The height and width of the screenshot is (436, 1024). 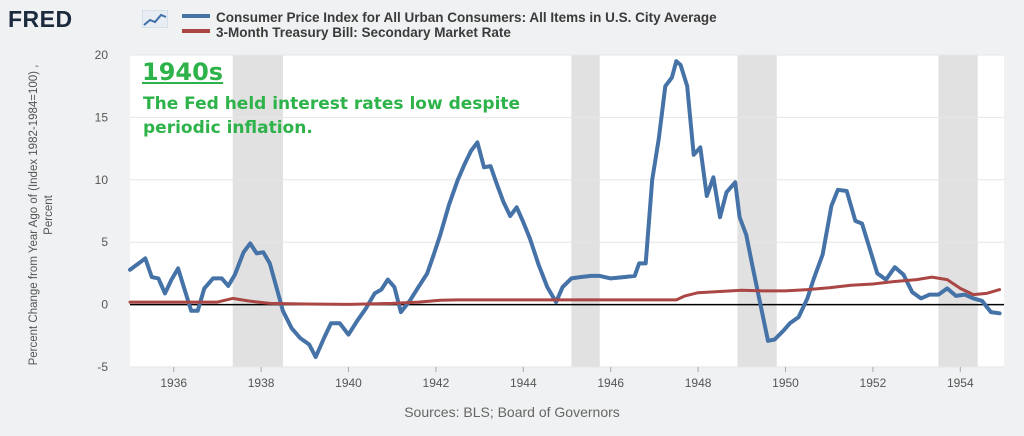 I want to click on x-tick-label: 1954, so click(x=960, y=383).